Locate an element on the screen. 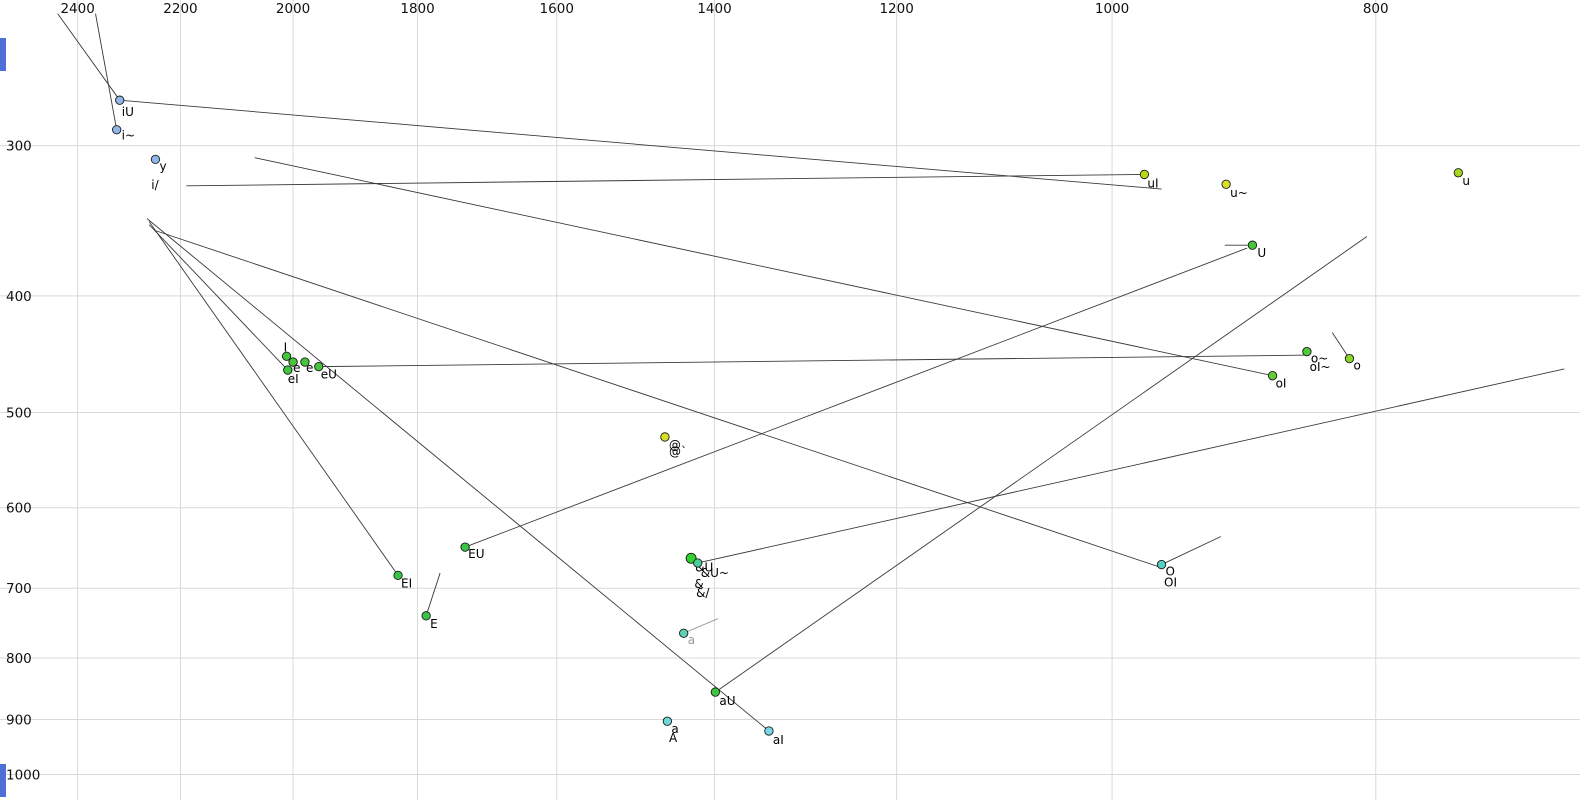 The width and height of the screenshot is (1580, 800). vowel-label: &U~ is located at coordinates (715, 573).